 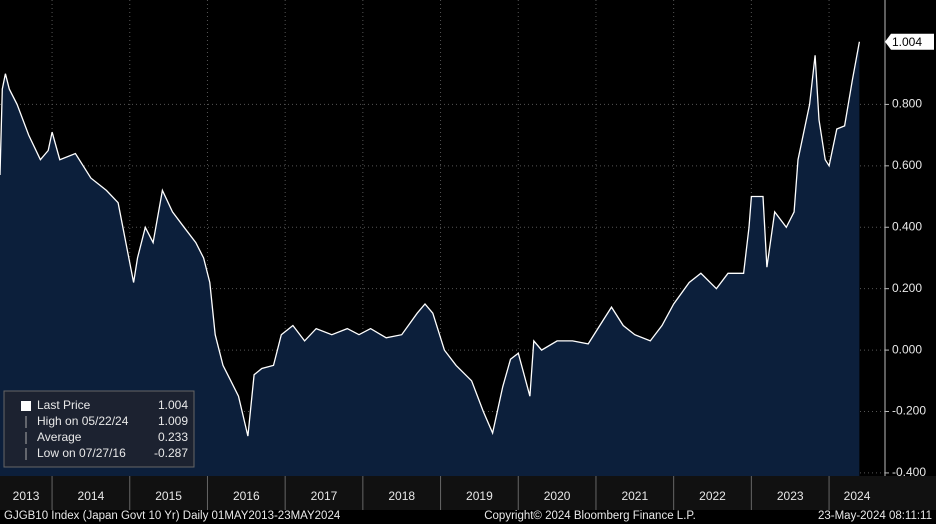 I want to click on footer-right: 23-May-2024 08:11:11, so click(x=875, y=516).